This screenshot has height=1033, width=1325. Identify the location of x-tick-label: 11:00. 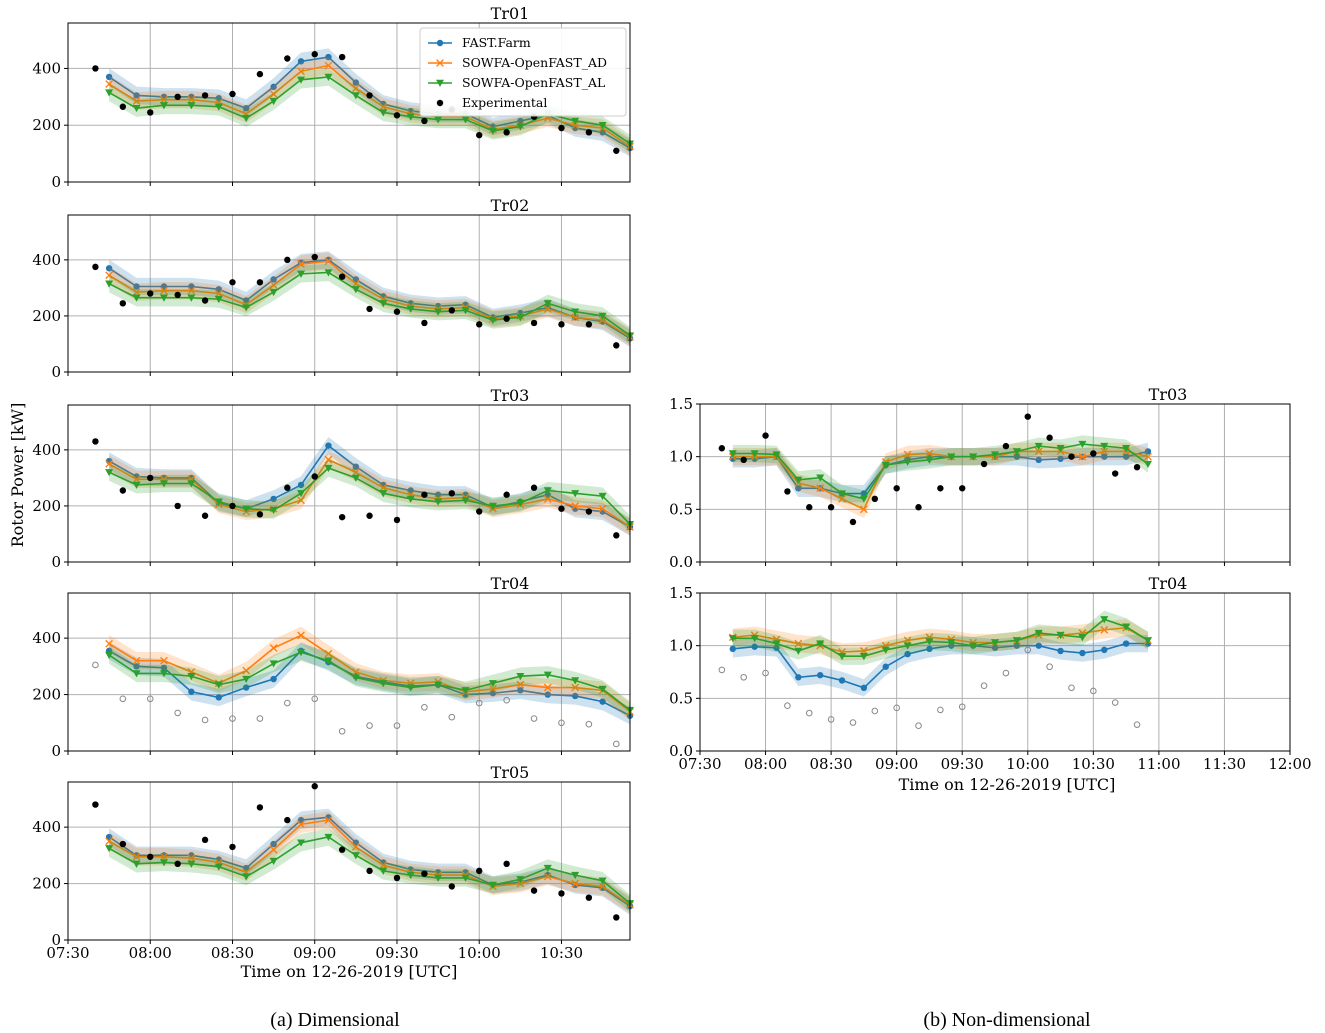
(1158, 764).